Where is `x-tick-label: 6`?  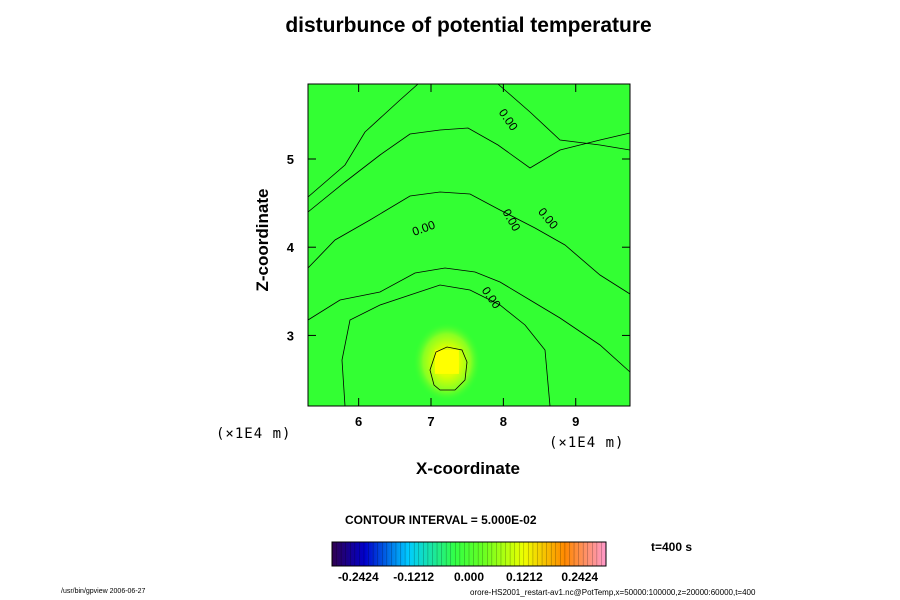 x-tick-label: 6 is located at coordinates (358, 421).